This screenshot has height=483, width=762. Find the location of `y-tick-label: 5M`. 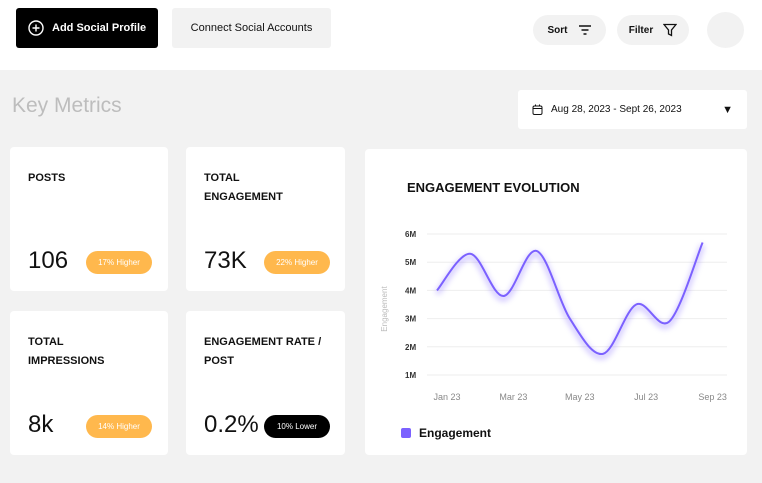

y-tick-label: 5M is located at coordinates (410, 262).